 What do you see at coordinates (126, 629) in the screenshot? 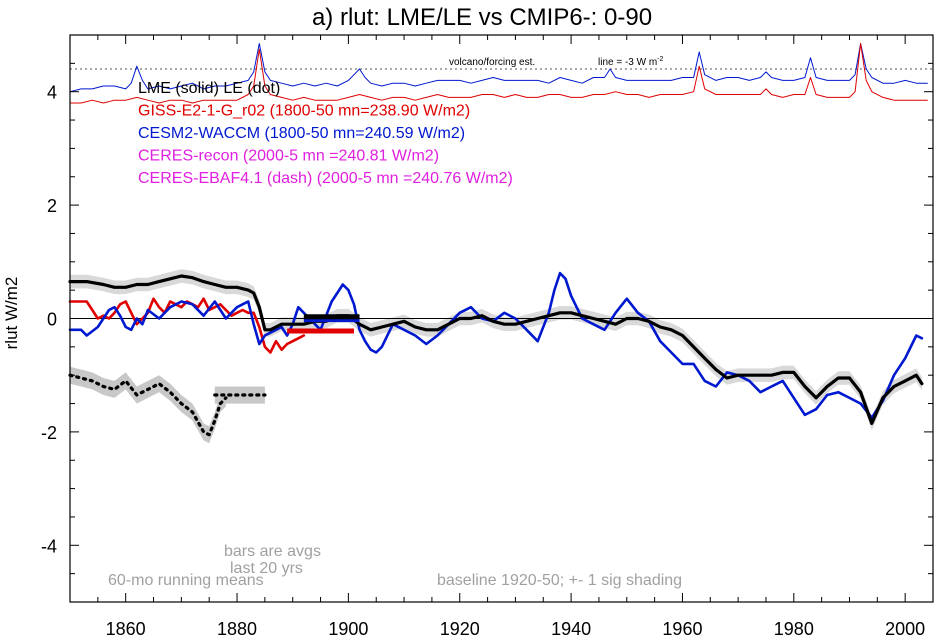
I see `x-tick-label-1860: 1860` at bounding box center [126, 629].